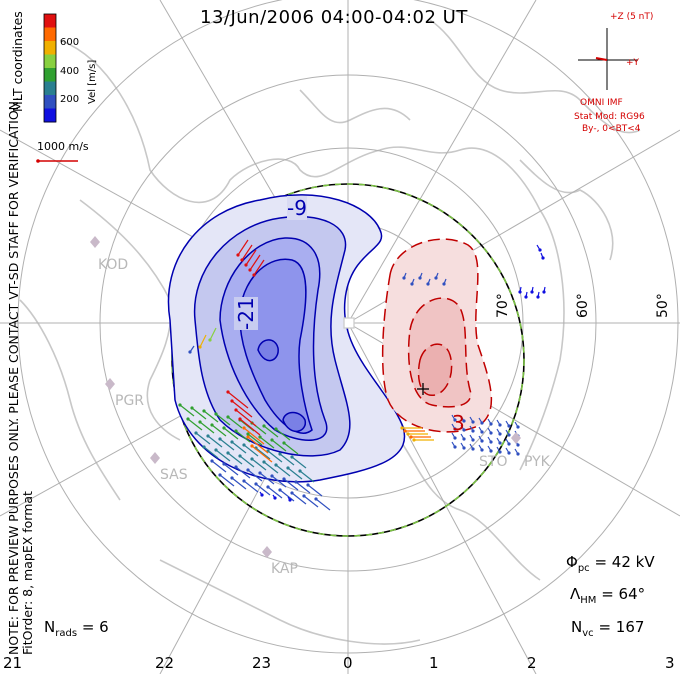  Describe the element at coordinates (95, 627) in the screenshot. I see `n-rads-value: = 6` at that location.